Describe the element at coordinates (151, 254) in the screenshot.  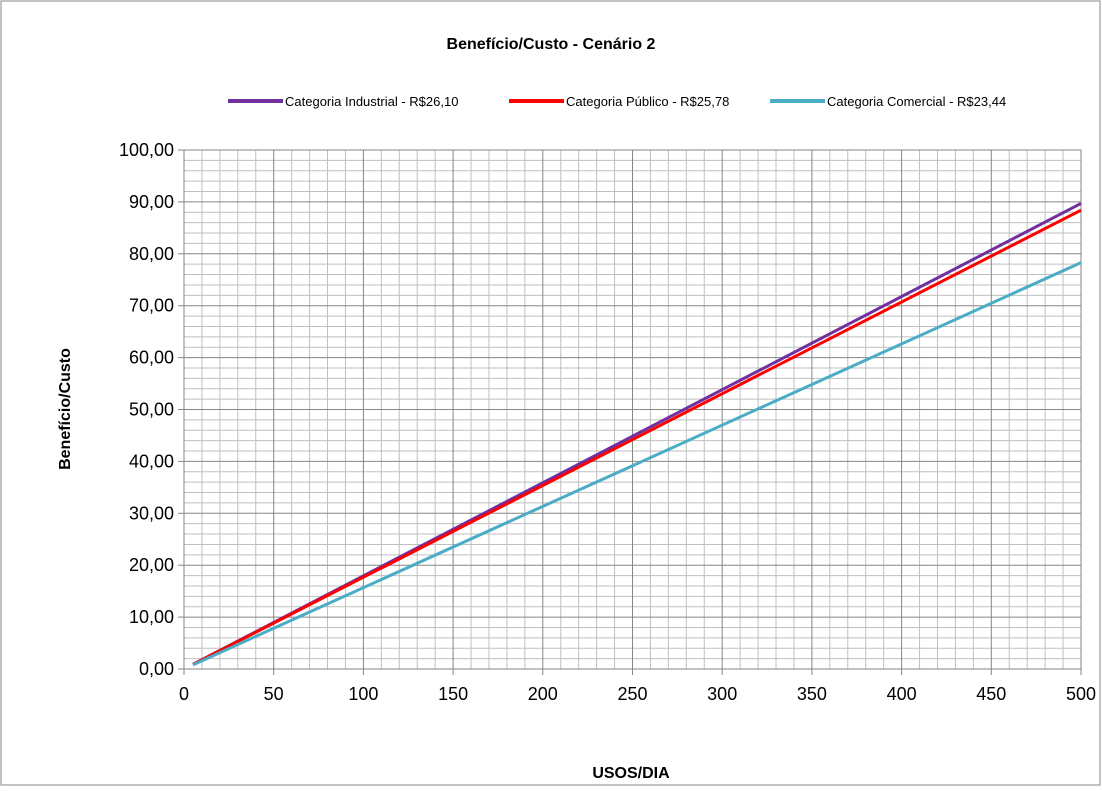
I see `y-tick-label: 80,00` at that location.